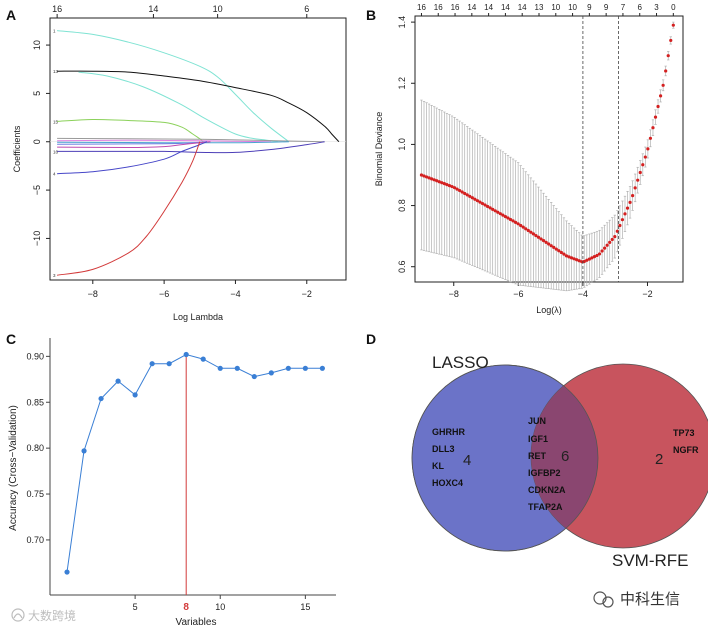  I want to click on y-axis-title: Coefficients, so click(17, 148).